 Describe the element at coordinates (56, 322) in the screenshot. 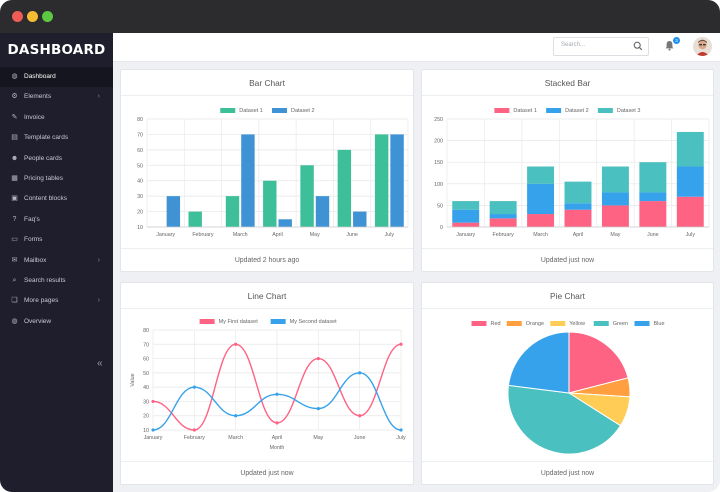

I see `sidebar-item-overview: ◍ Overview` at that location.